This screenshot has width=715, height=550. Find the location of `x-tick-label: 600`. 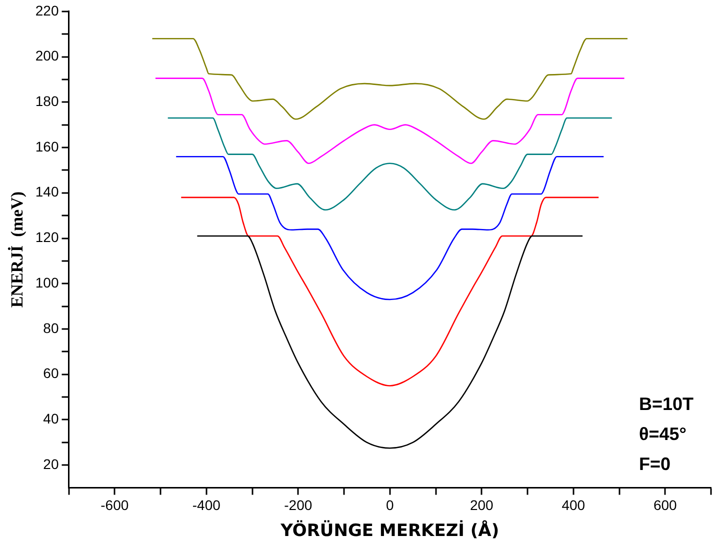

x-tick-label: 600 is located at coordinates (665, 505).